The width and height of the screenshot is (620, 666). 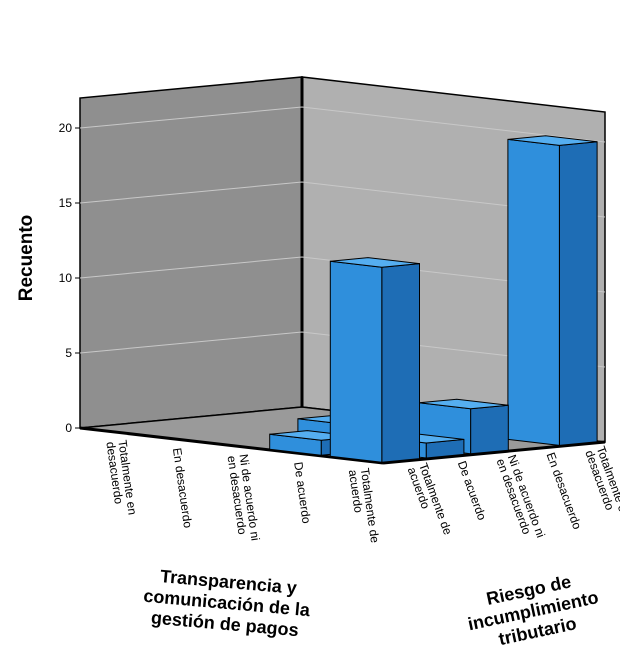 I want to click on y-tick-label: 20, so click(x=66, y=128).